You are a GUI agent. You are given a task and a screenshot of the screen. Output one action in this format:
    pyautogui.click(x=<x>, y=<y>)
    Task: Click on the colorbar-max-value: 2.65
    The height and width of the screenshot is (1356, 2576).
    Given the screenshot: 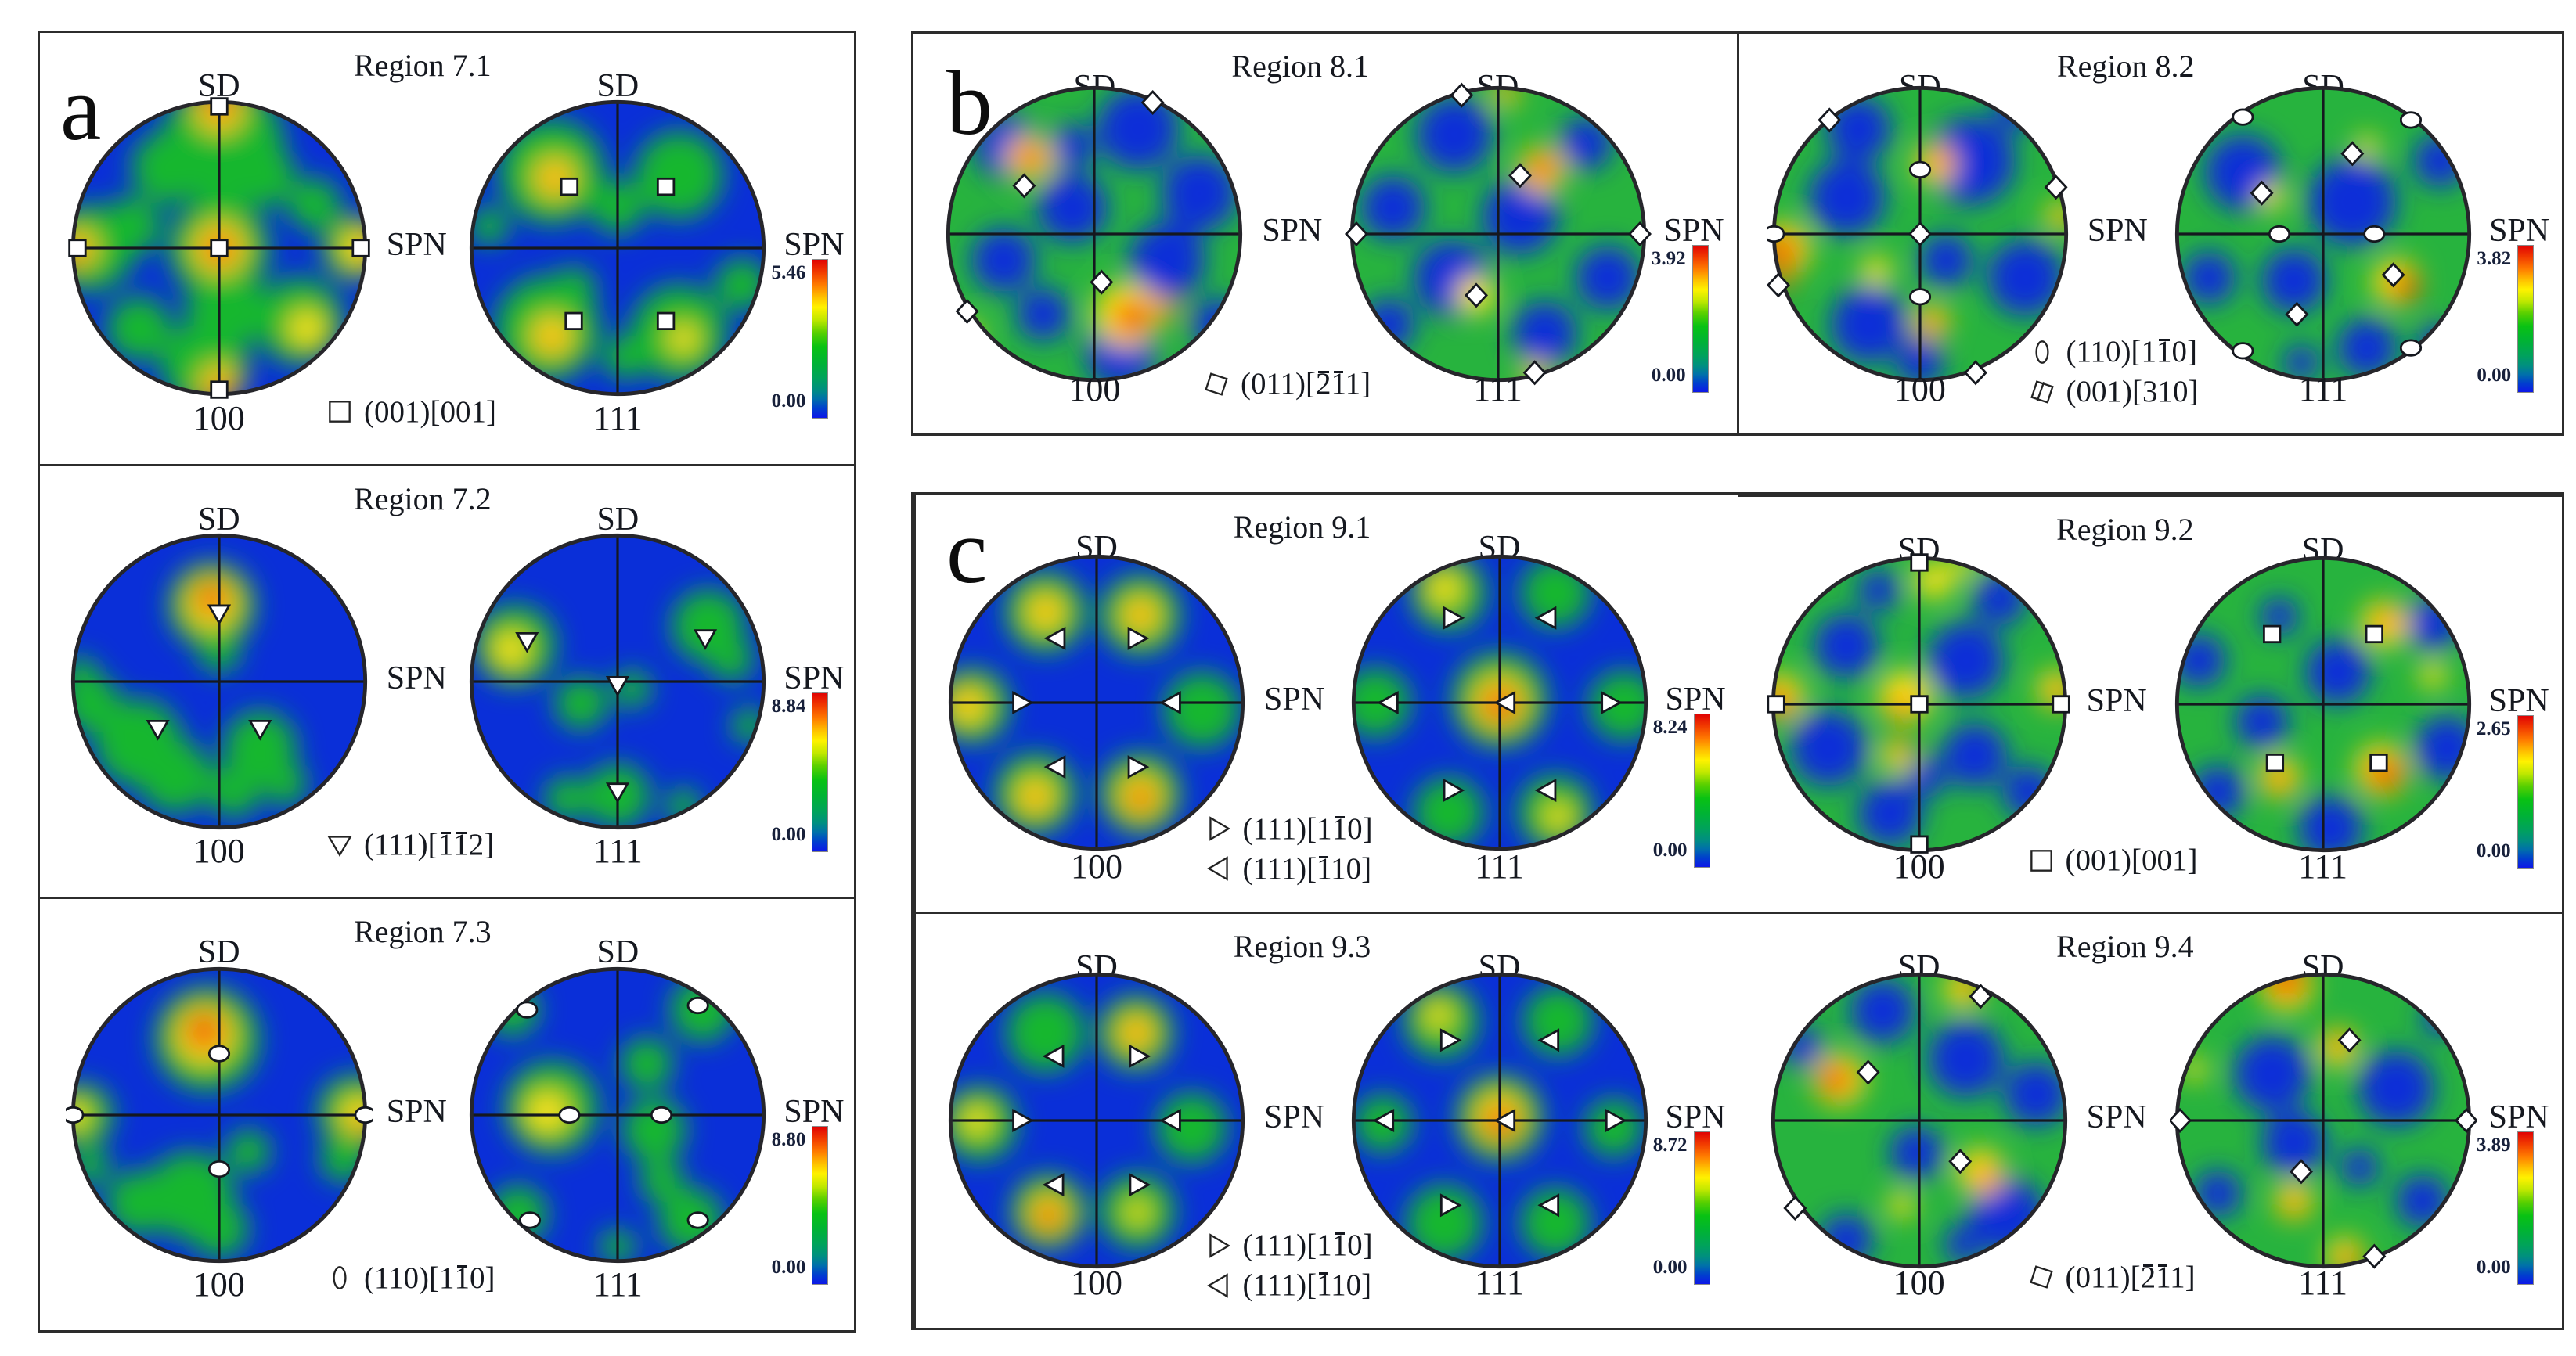 What is the action you would take?
    pyautogui.click(x=2493, y=728)
    